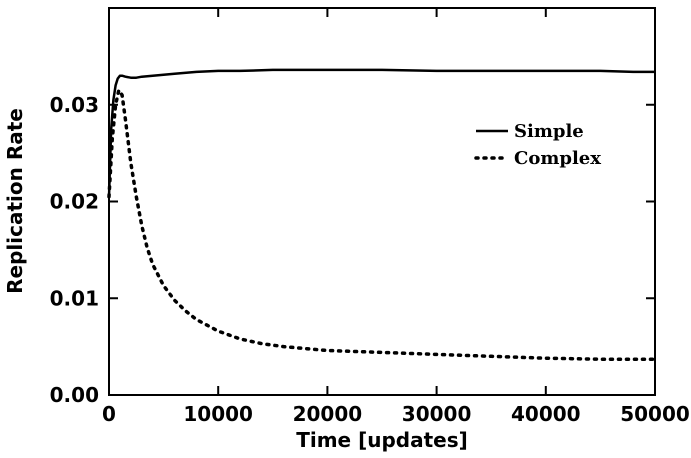 Image resolution: width=691 pixels, height=458 pixels. Describe the element at coordinates (328, 414) in the screenshot. I see `x-tick-label: 20000` at that location.